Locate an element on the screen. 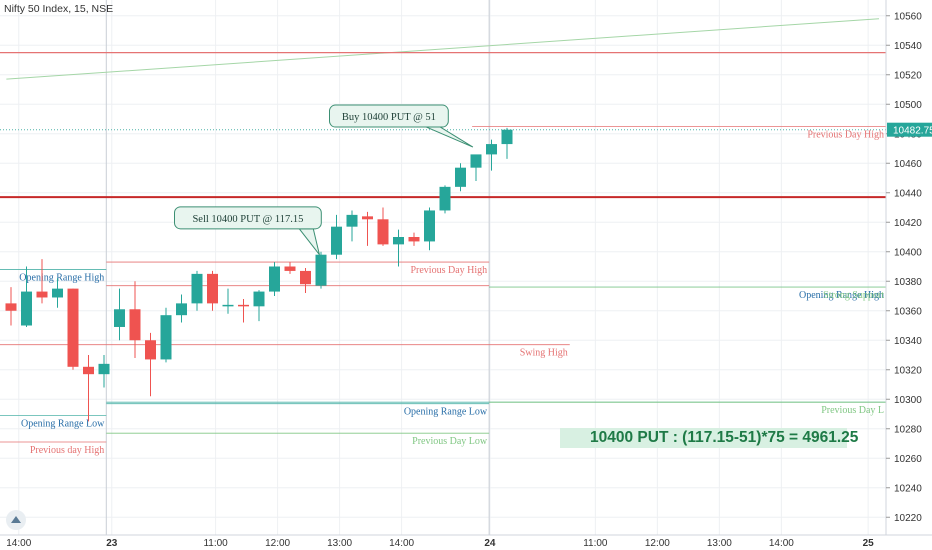  price-tick-label: 10400 is located at coordinates (908, 252).